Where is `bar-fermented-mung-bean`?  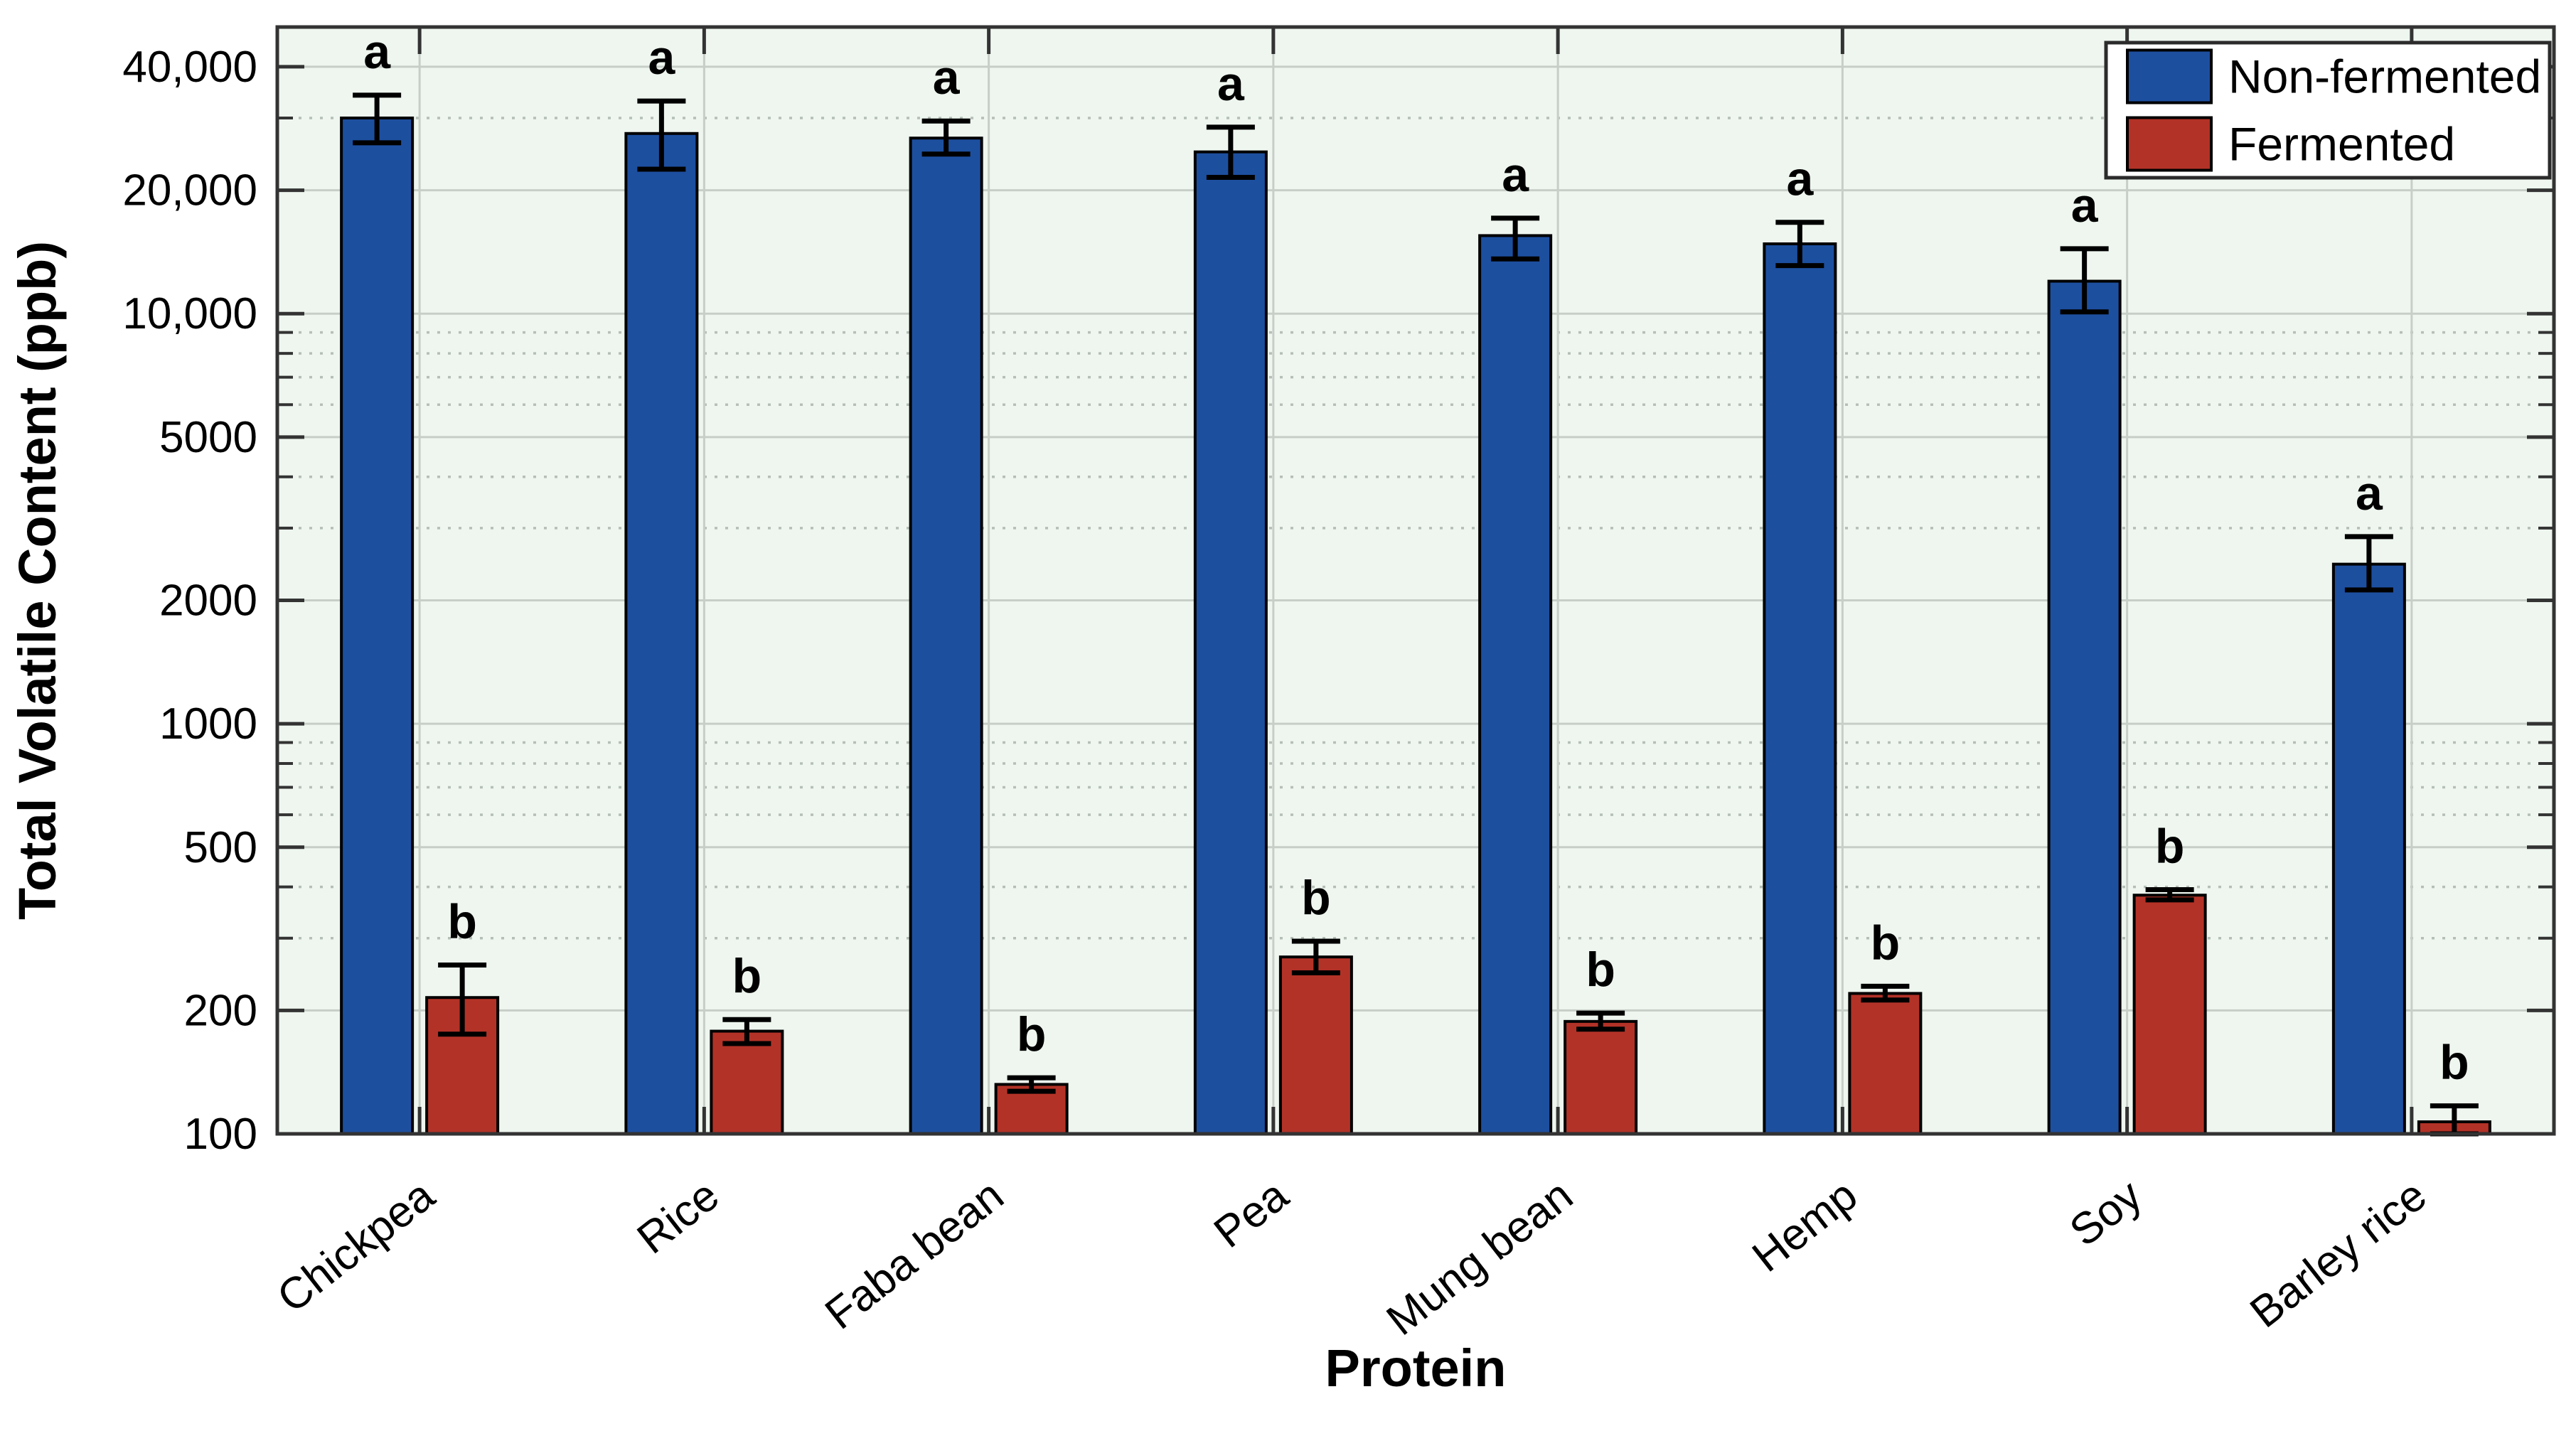
bar-fermented-mung-bean is located at coordinates (1601, 1077).